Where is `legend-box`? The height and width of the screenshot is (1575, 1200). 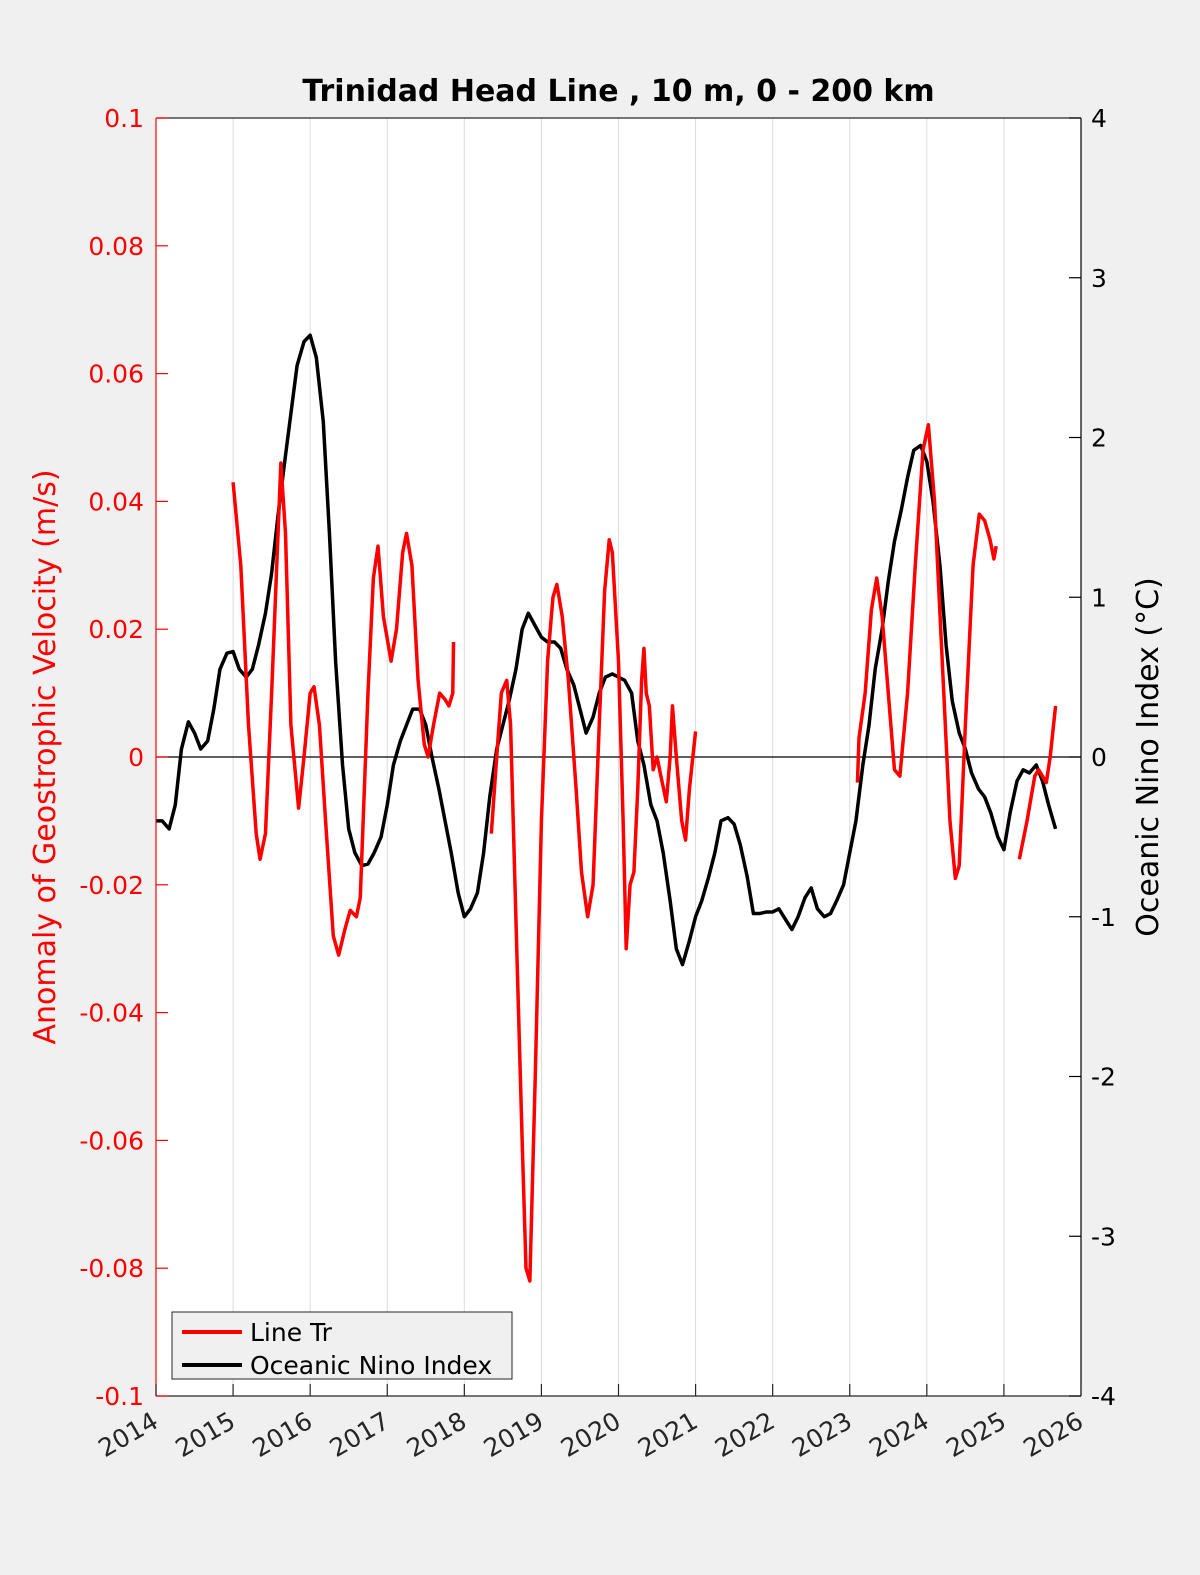 legend-box is located at coordinates (342, 1345).